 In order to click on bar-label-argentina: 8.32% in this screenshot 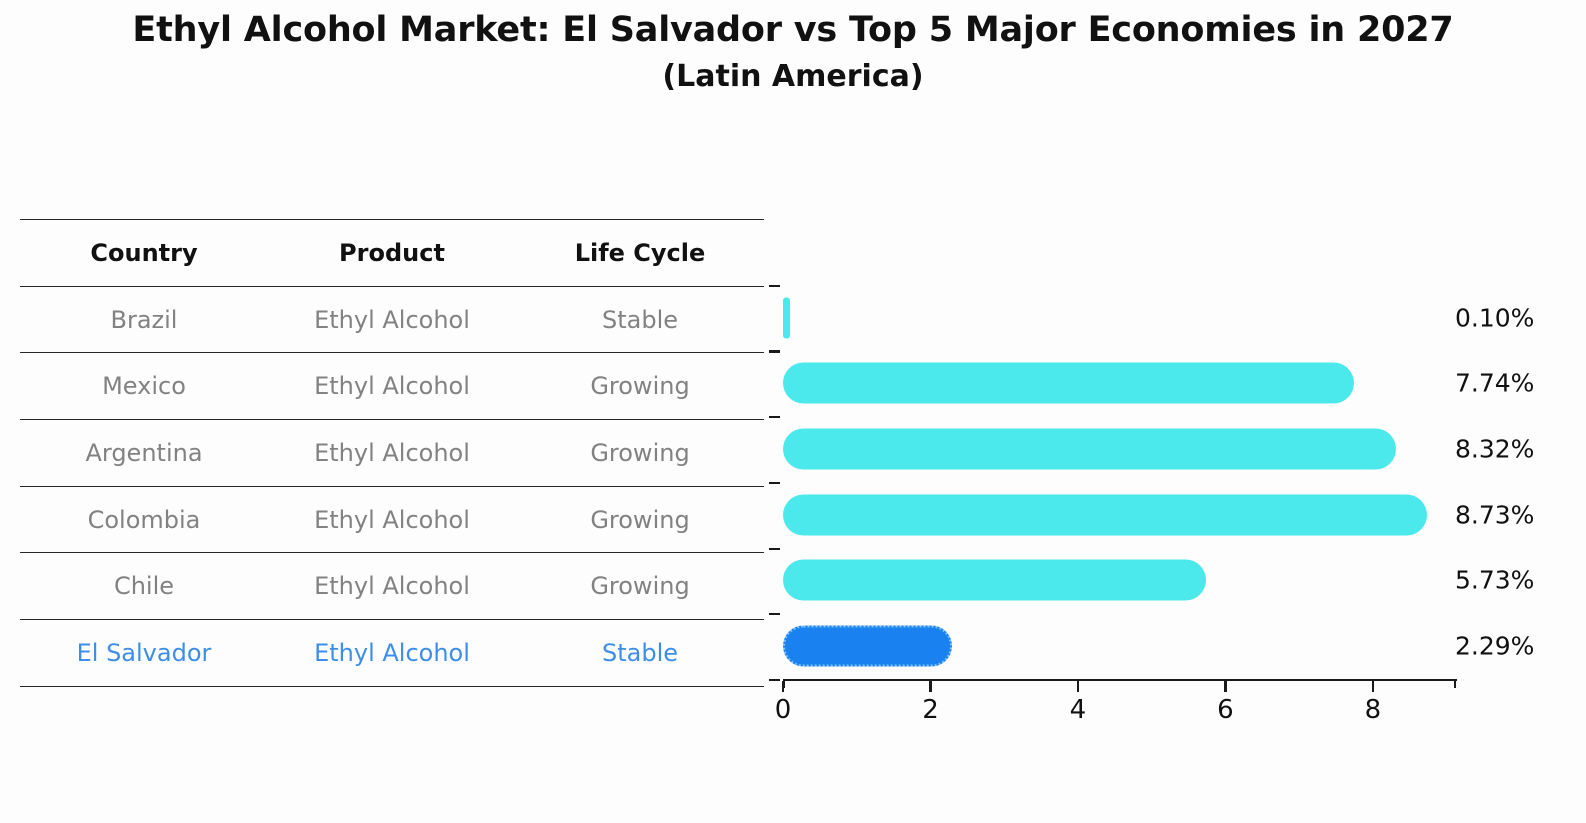, I will do `click(1495, 449)`.